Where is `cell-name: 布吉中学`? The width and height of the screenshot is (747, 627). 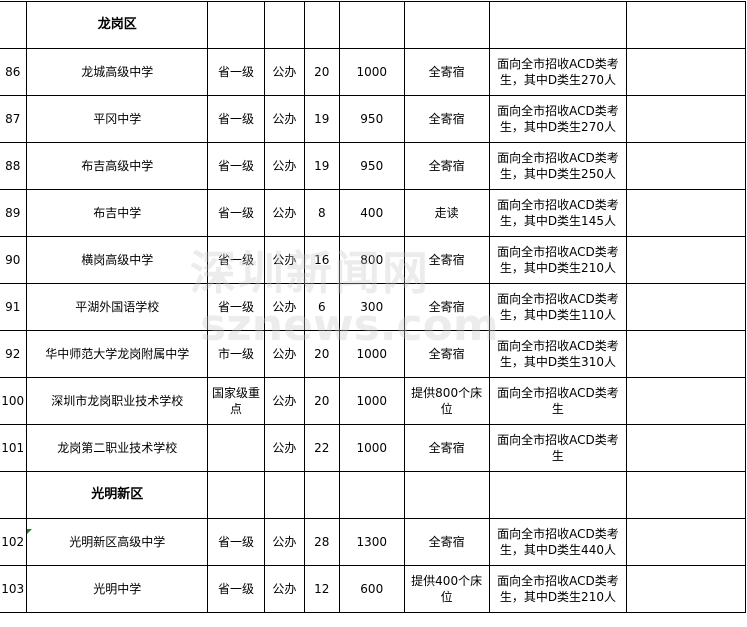 cell-name: 布吉中学 is located at coordinates (117, 213).